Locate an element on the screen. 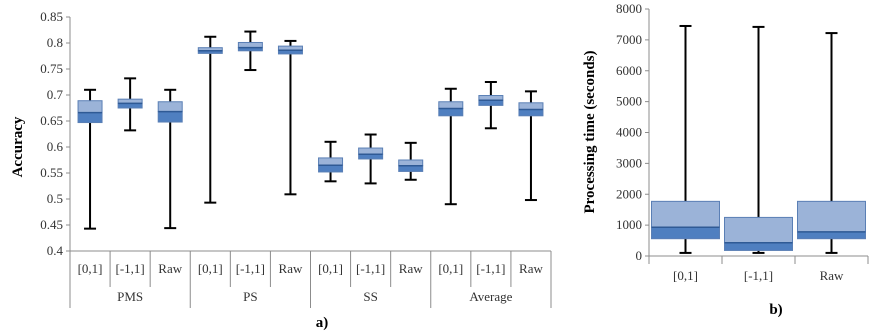  accuracy-axis-title: Accuracy is located at coordinates (18, 146).